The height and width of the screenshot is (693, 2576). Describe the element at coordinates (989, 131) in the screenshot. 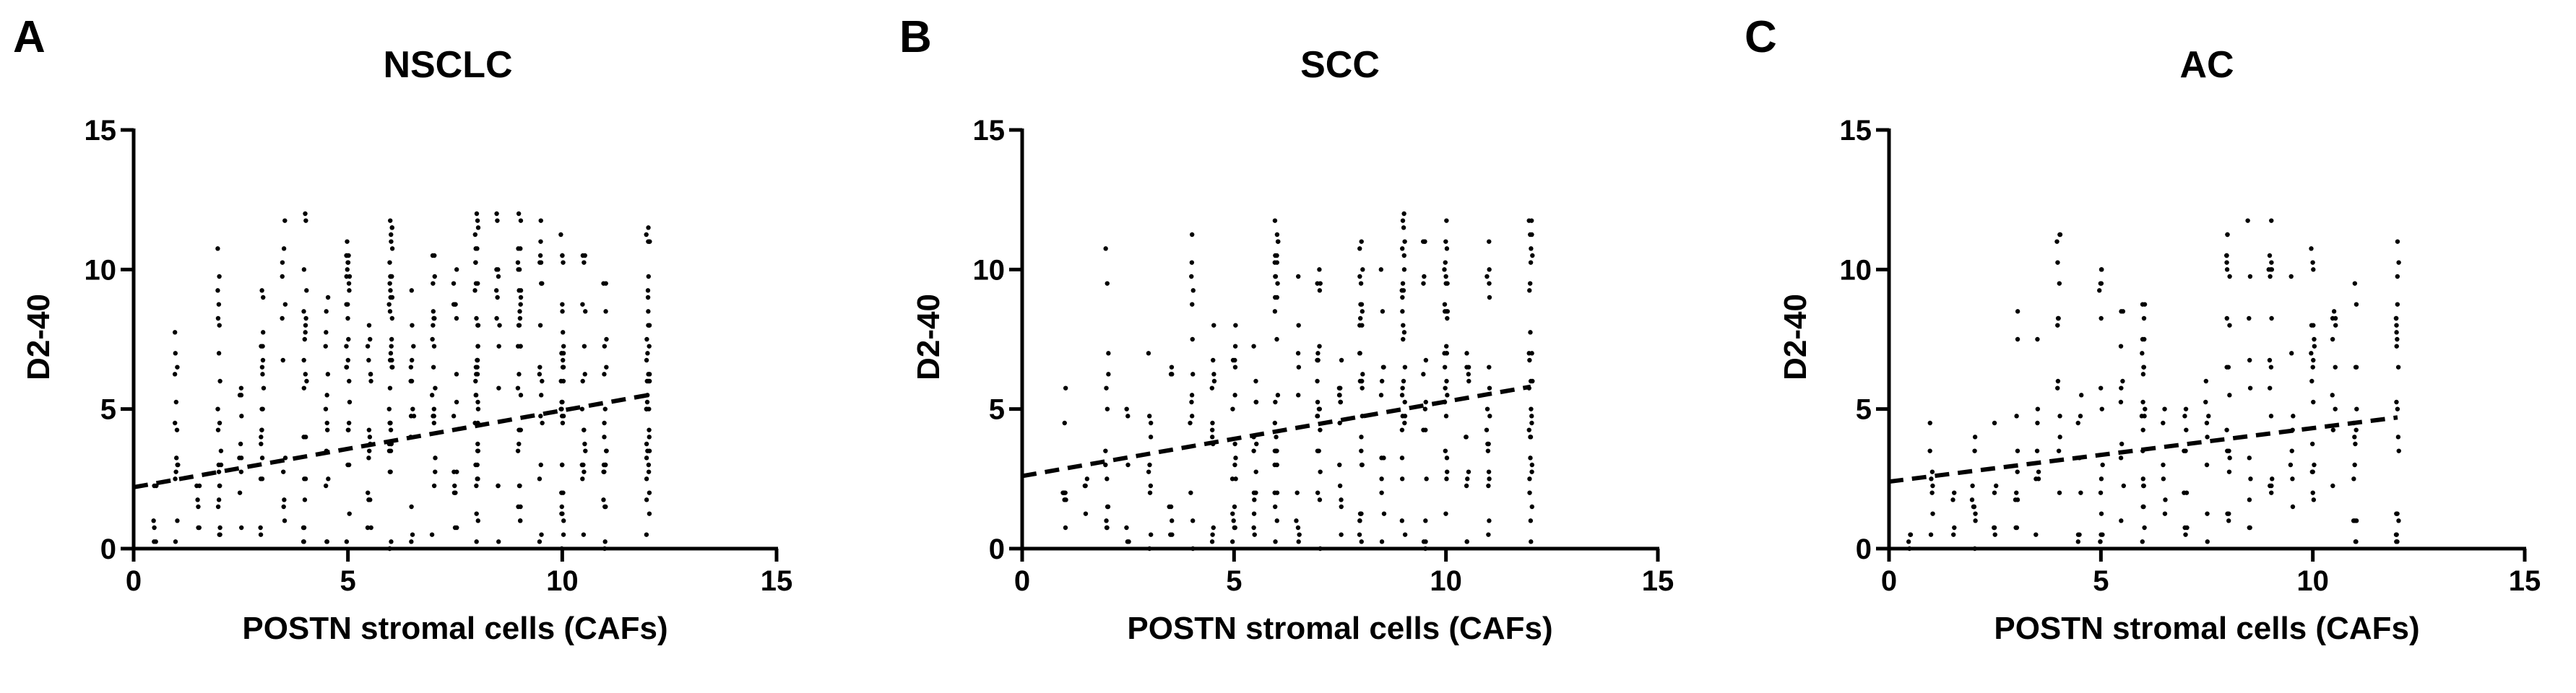

I see `y-tick-label: 15` at that location.